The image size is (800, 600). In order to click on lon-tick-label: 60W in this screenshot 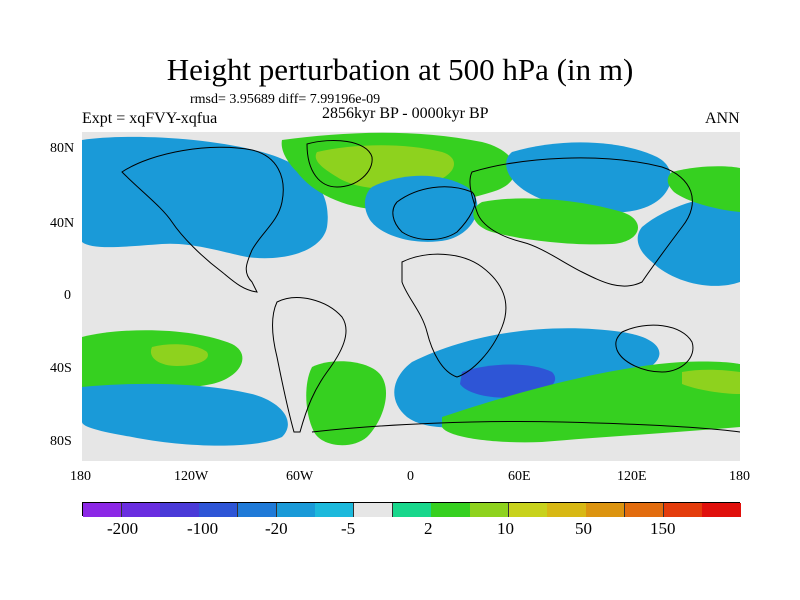, I will do `click(300, 476)`.